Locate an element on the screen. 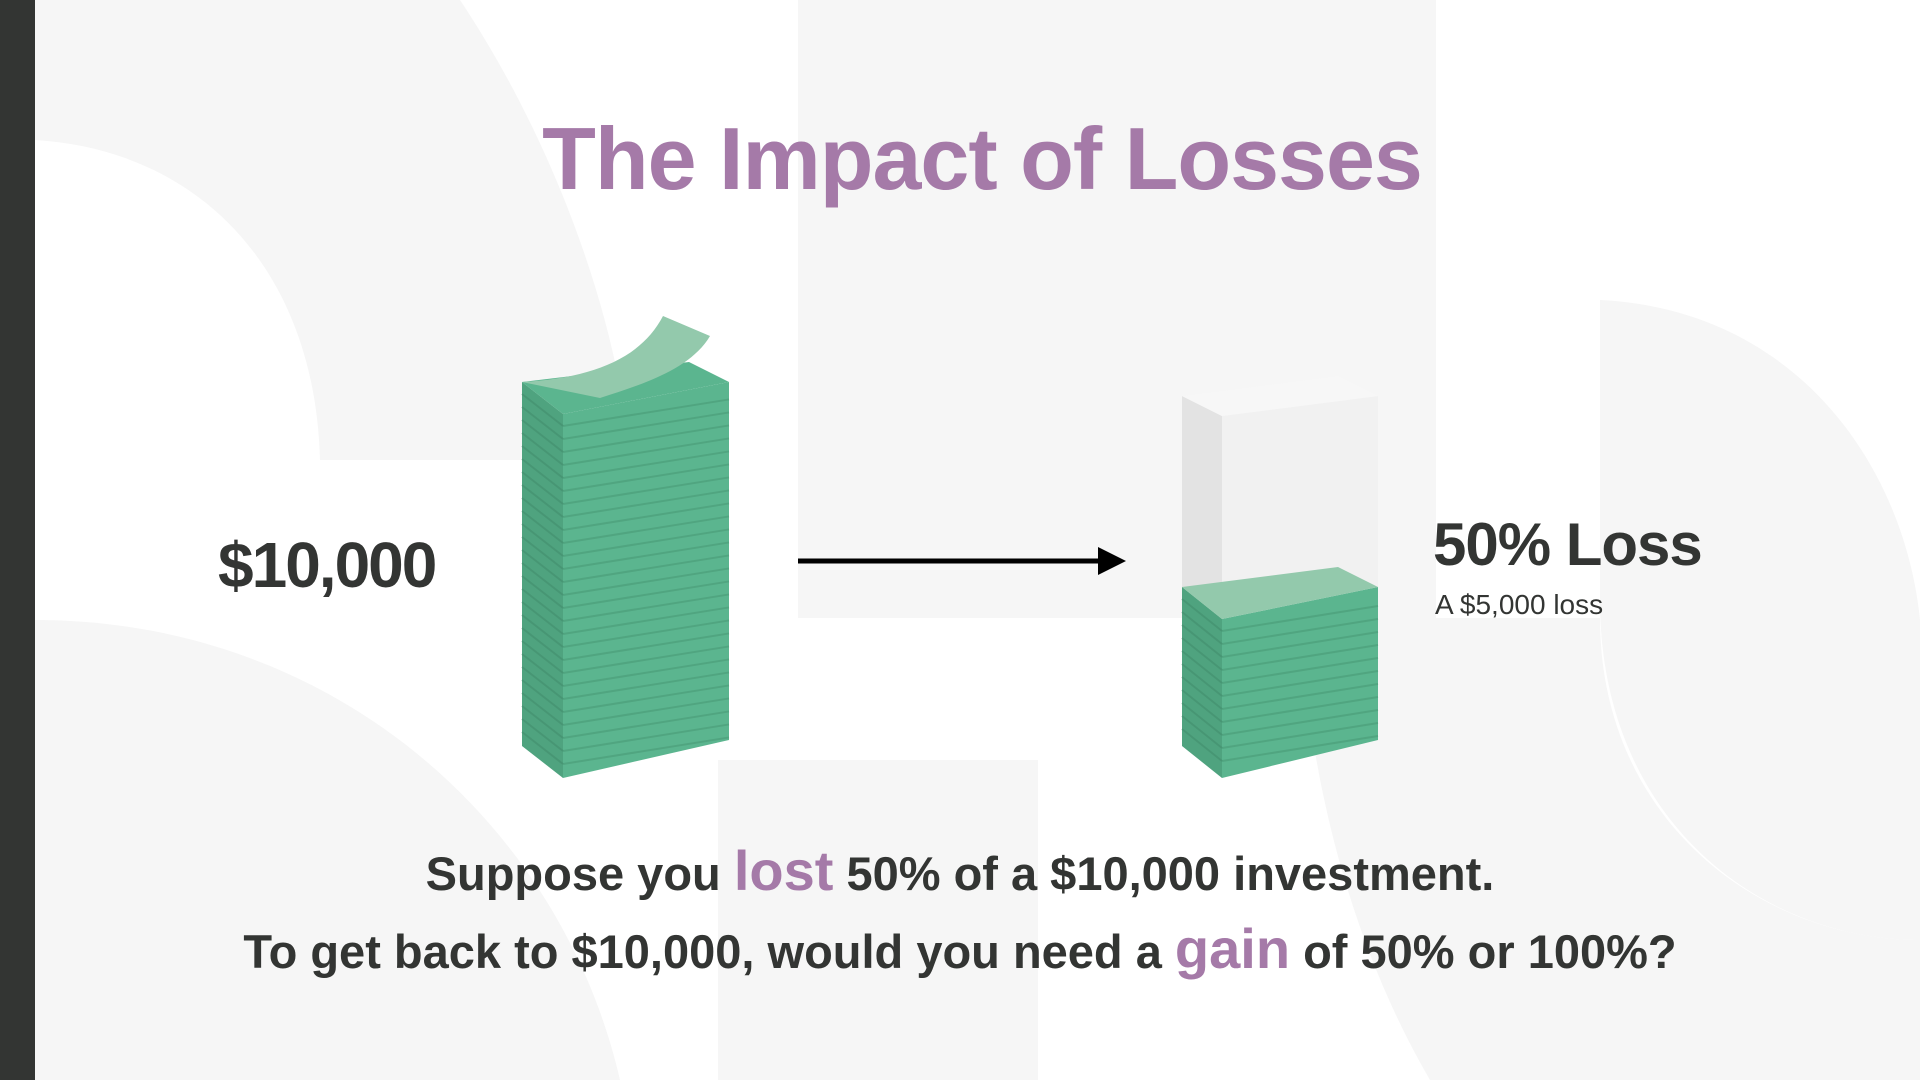 The width and height of the screenshot is (1920, 1080). arrow-right-icon is located at coordinates (962, 561).